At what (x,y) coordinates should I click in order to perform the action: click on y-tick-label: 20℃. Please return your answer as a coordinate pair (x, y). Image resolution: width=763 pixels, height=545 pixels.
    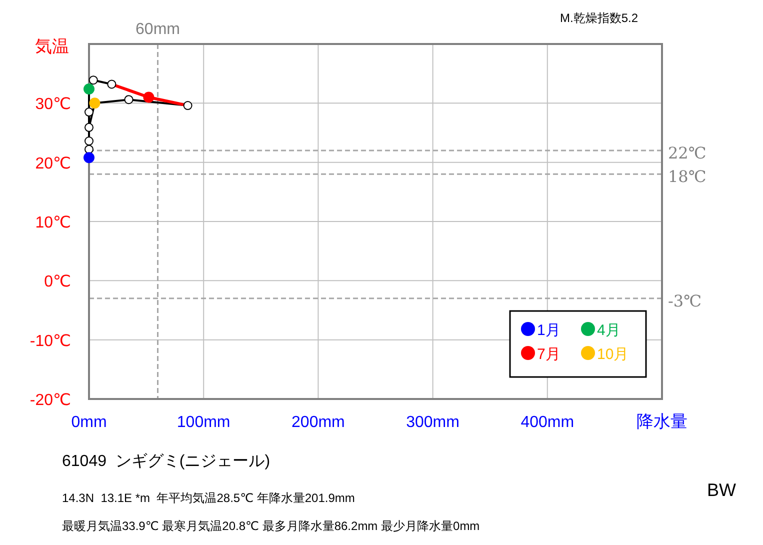
    Looking at the image, I should click on (53, 163).